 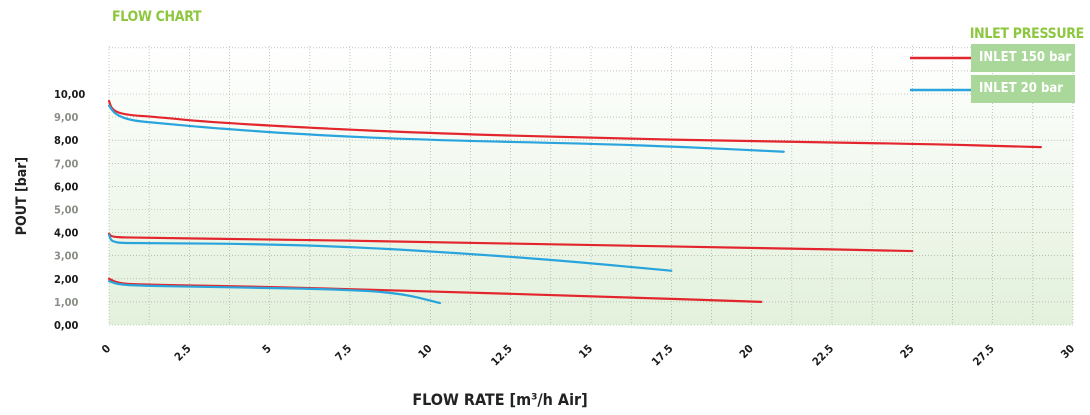 What do you see at coordinates (585, 351) in the screenshot?
I see `x-tick-label: 15` at bounding box center [585, 351].